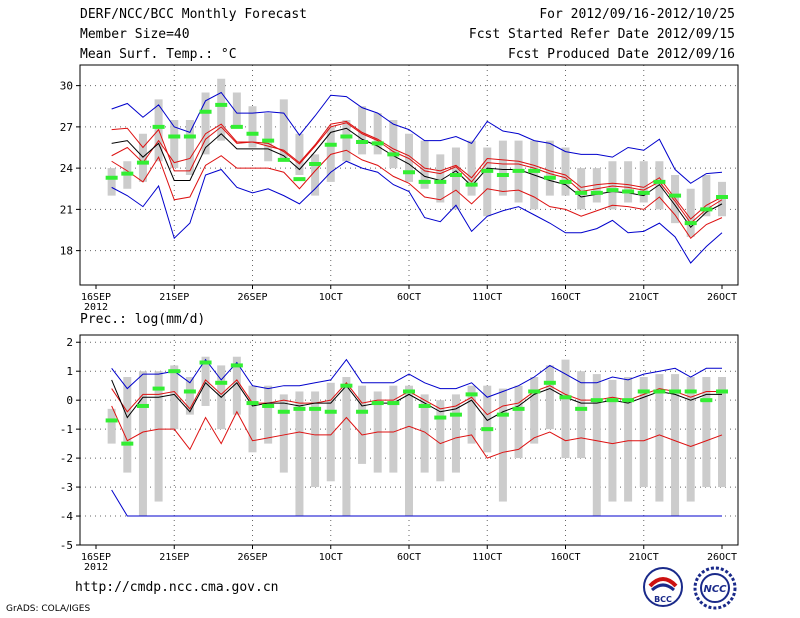  I want to click on temp-xtick-label: 26SEP, so click(252, 297).